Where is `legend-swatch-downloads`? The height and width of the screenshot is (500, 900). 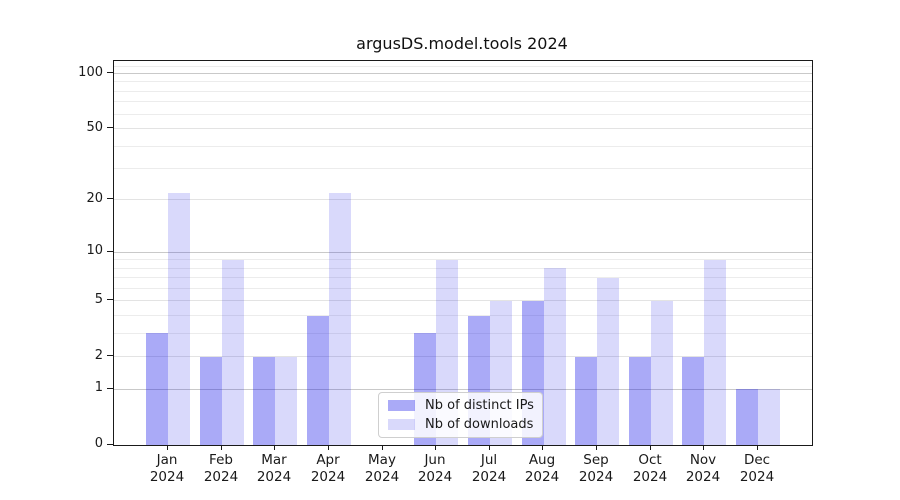
legend-swatch-downloads is located at coordinates (401, 424).